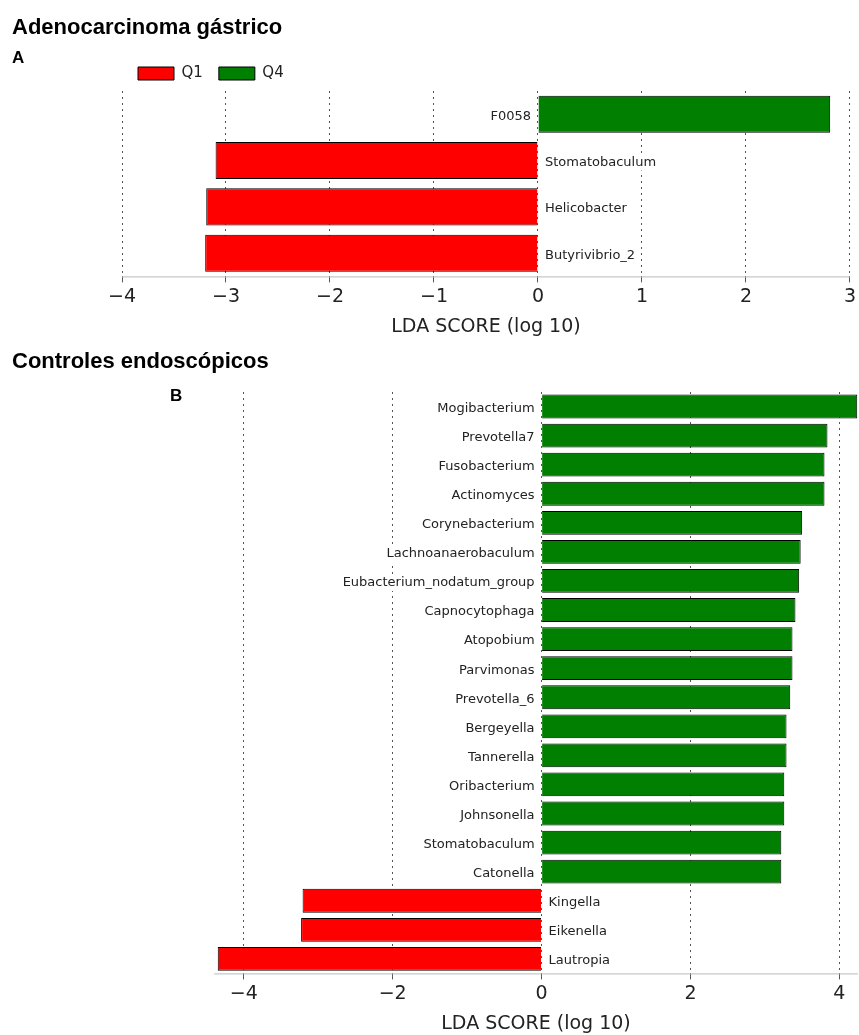 Image resolution: width=859 pixels, height=1035 pixels. What do you see at coordinates (574, 902) in the screenshot?
I see `y-tick-label: Kingella` at bounding box center [574, 902].